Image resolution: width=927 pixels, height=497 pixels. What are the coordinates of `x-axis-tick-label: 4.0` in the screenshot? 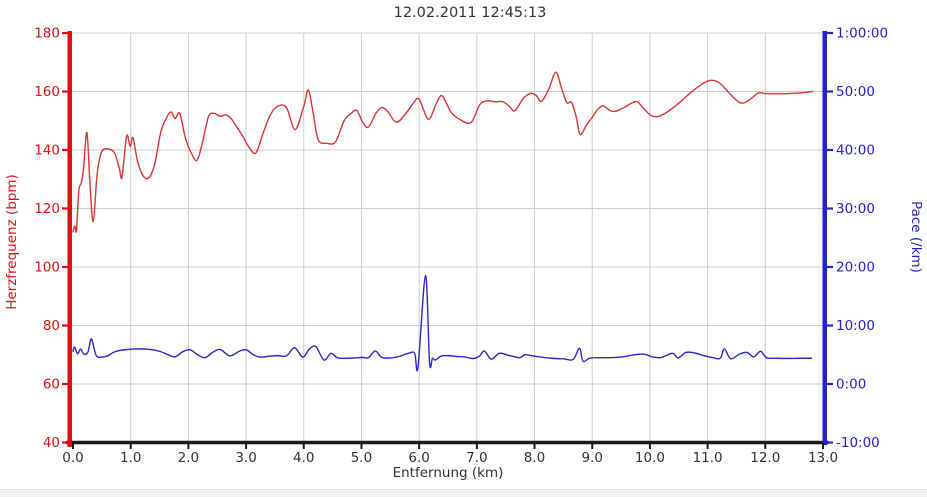 It's located at (303, 458).